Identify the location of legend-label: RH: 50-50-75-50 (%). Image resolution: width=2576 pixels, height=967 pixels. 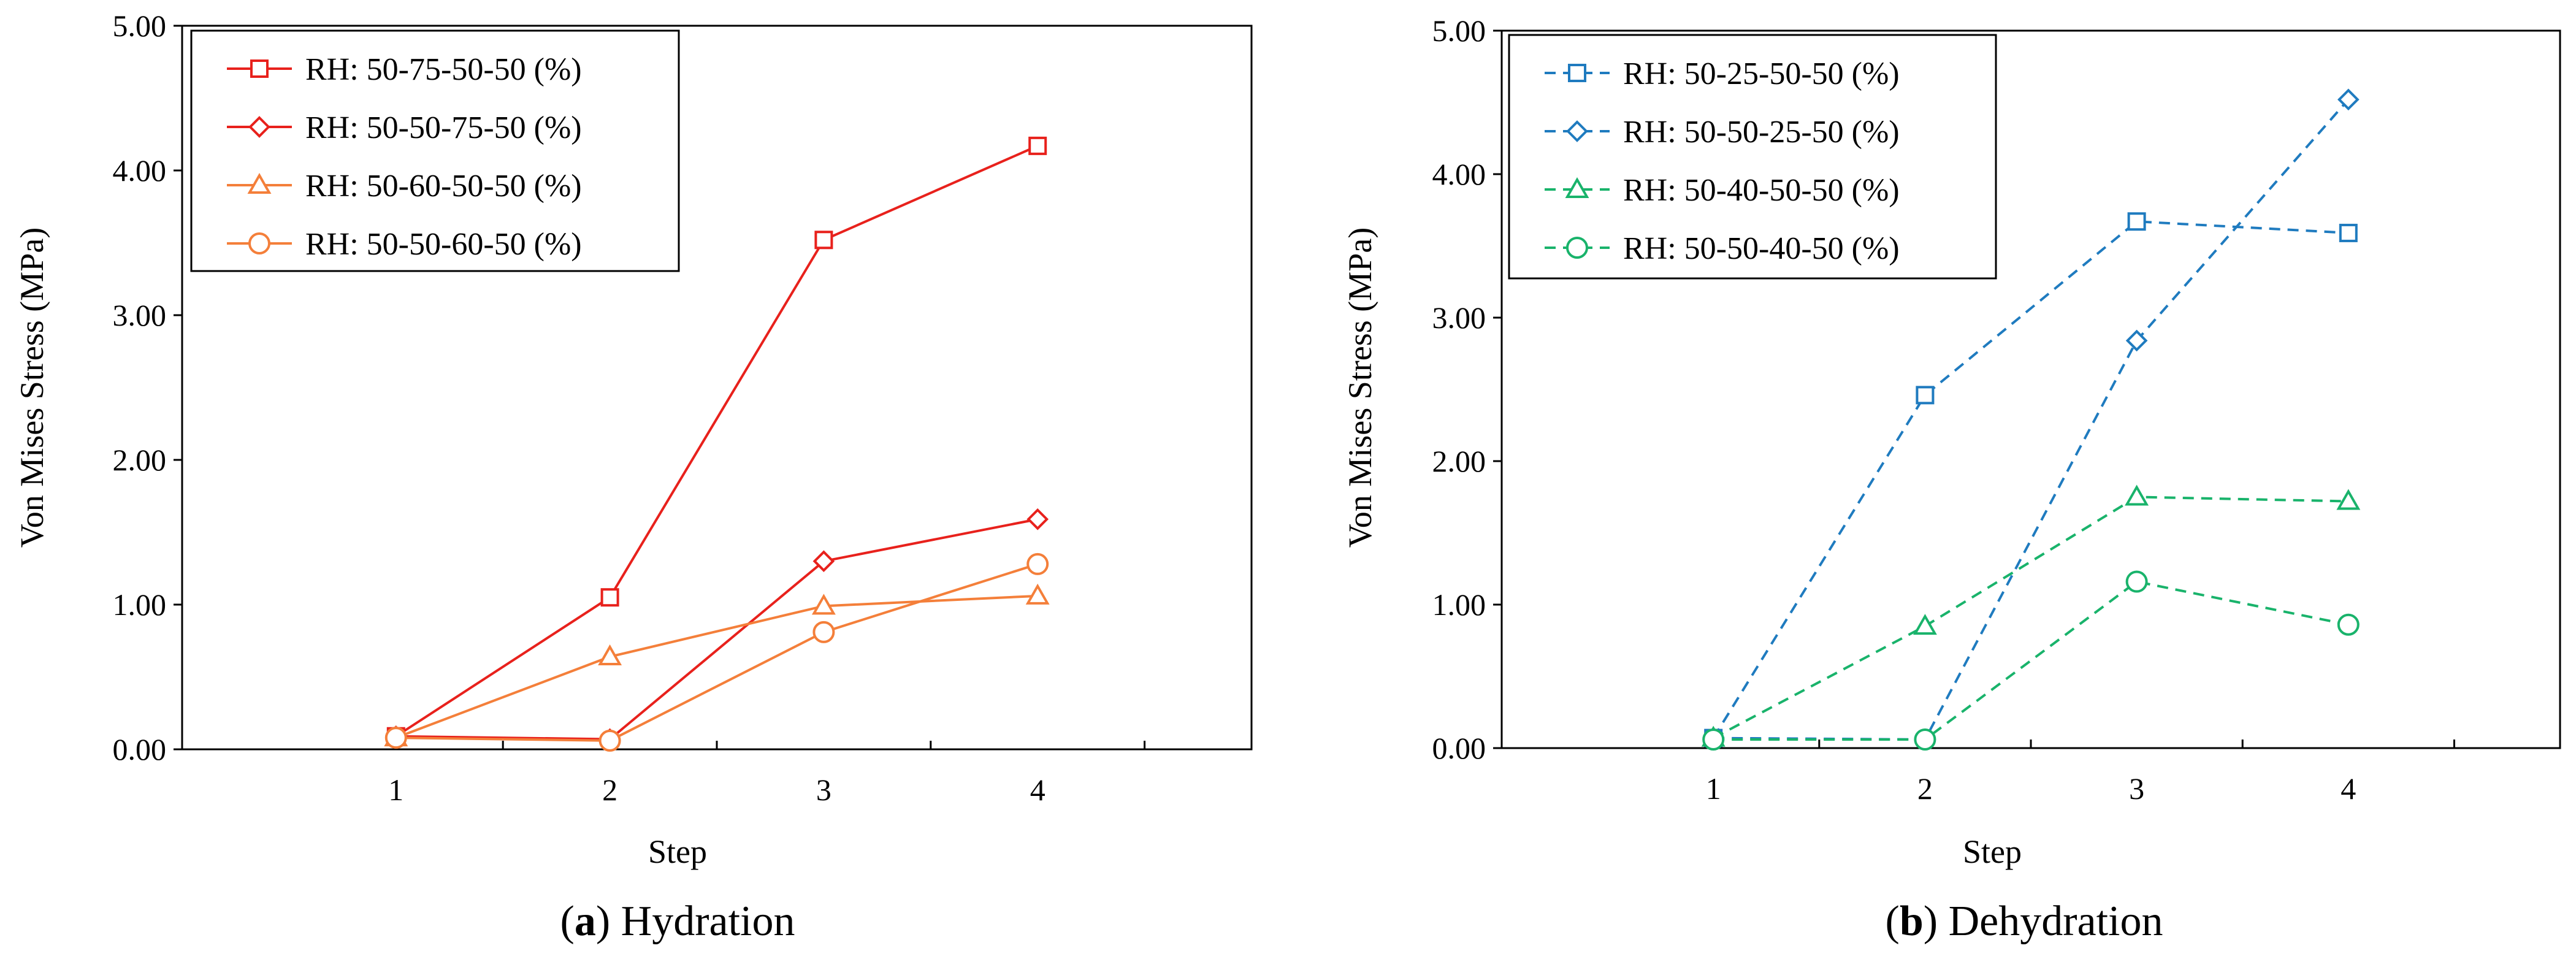
(443, 127).